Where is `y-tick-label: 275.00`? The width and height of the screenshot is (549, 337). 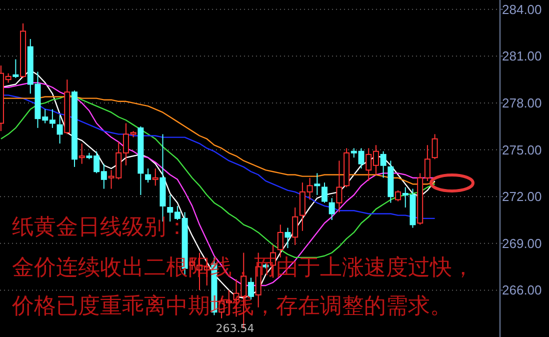
y-tick-label: 275.00 is located at coordinates (522, 150).